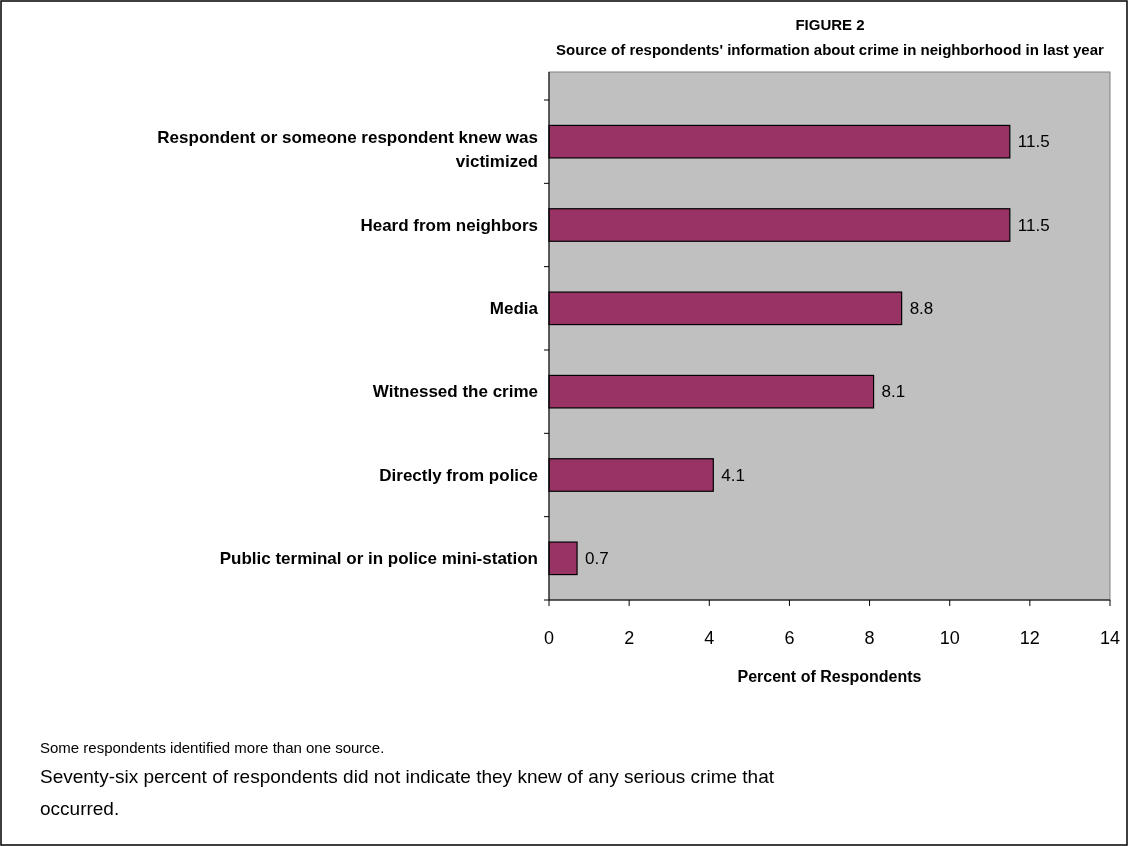  What do you see at coordinates (921, 308) in the screenshot?
I see `data-label: 8.8` at bounding box center [921, 308].